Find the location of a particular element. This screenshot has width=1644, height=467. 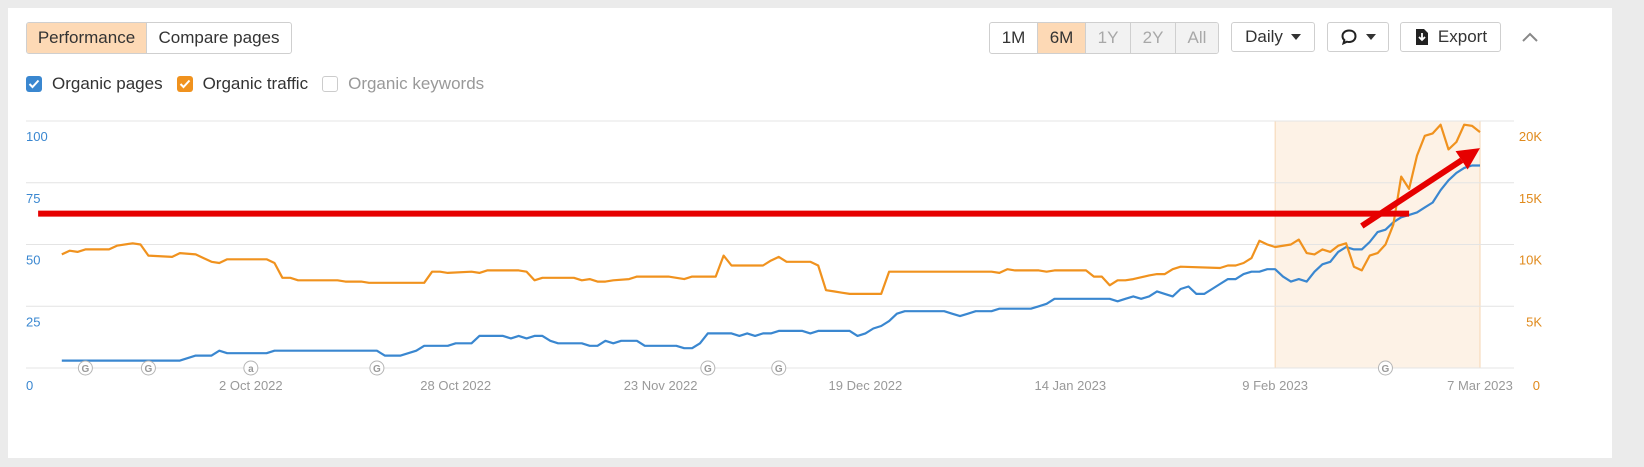

x-tick-label: 23 Nov 2022 is located at coordinates (661, 385).